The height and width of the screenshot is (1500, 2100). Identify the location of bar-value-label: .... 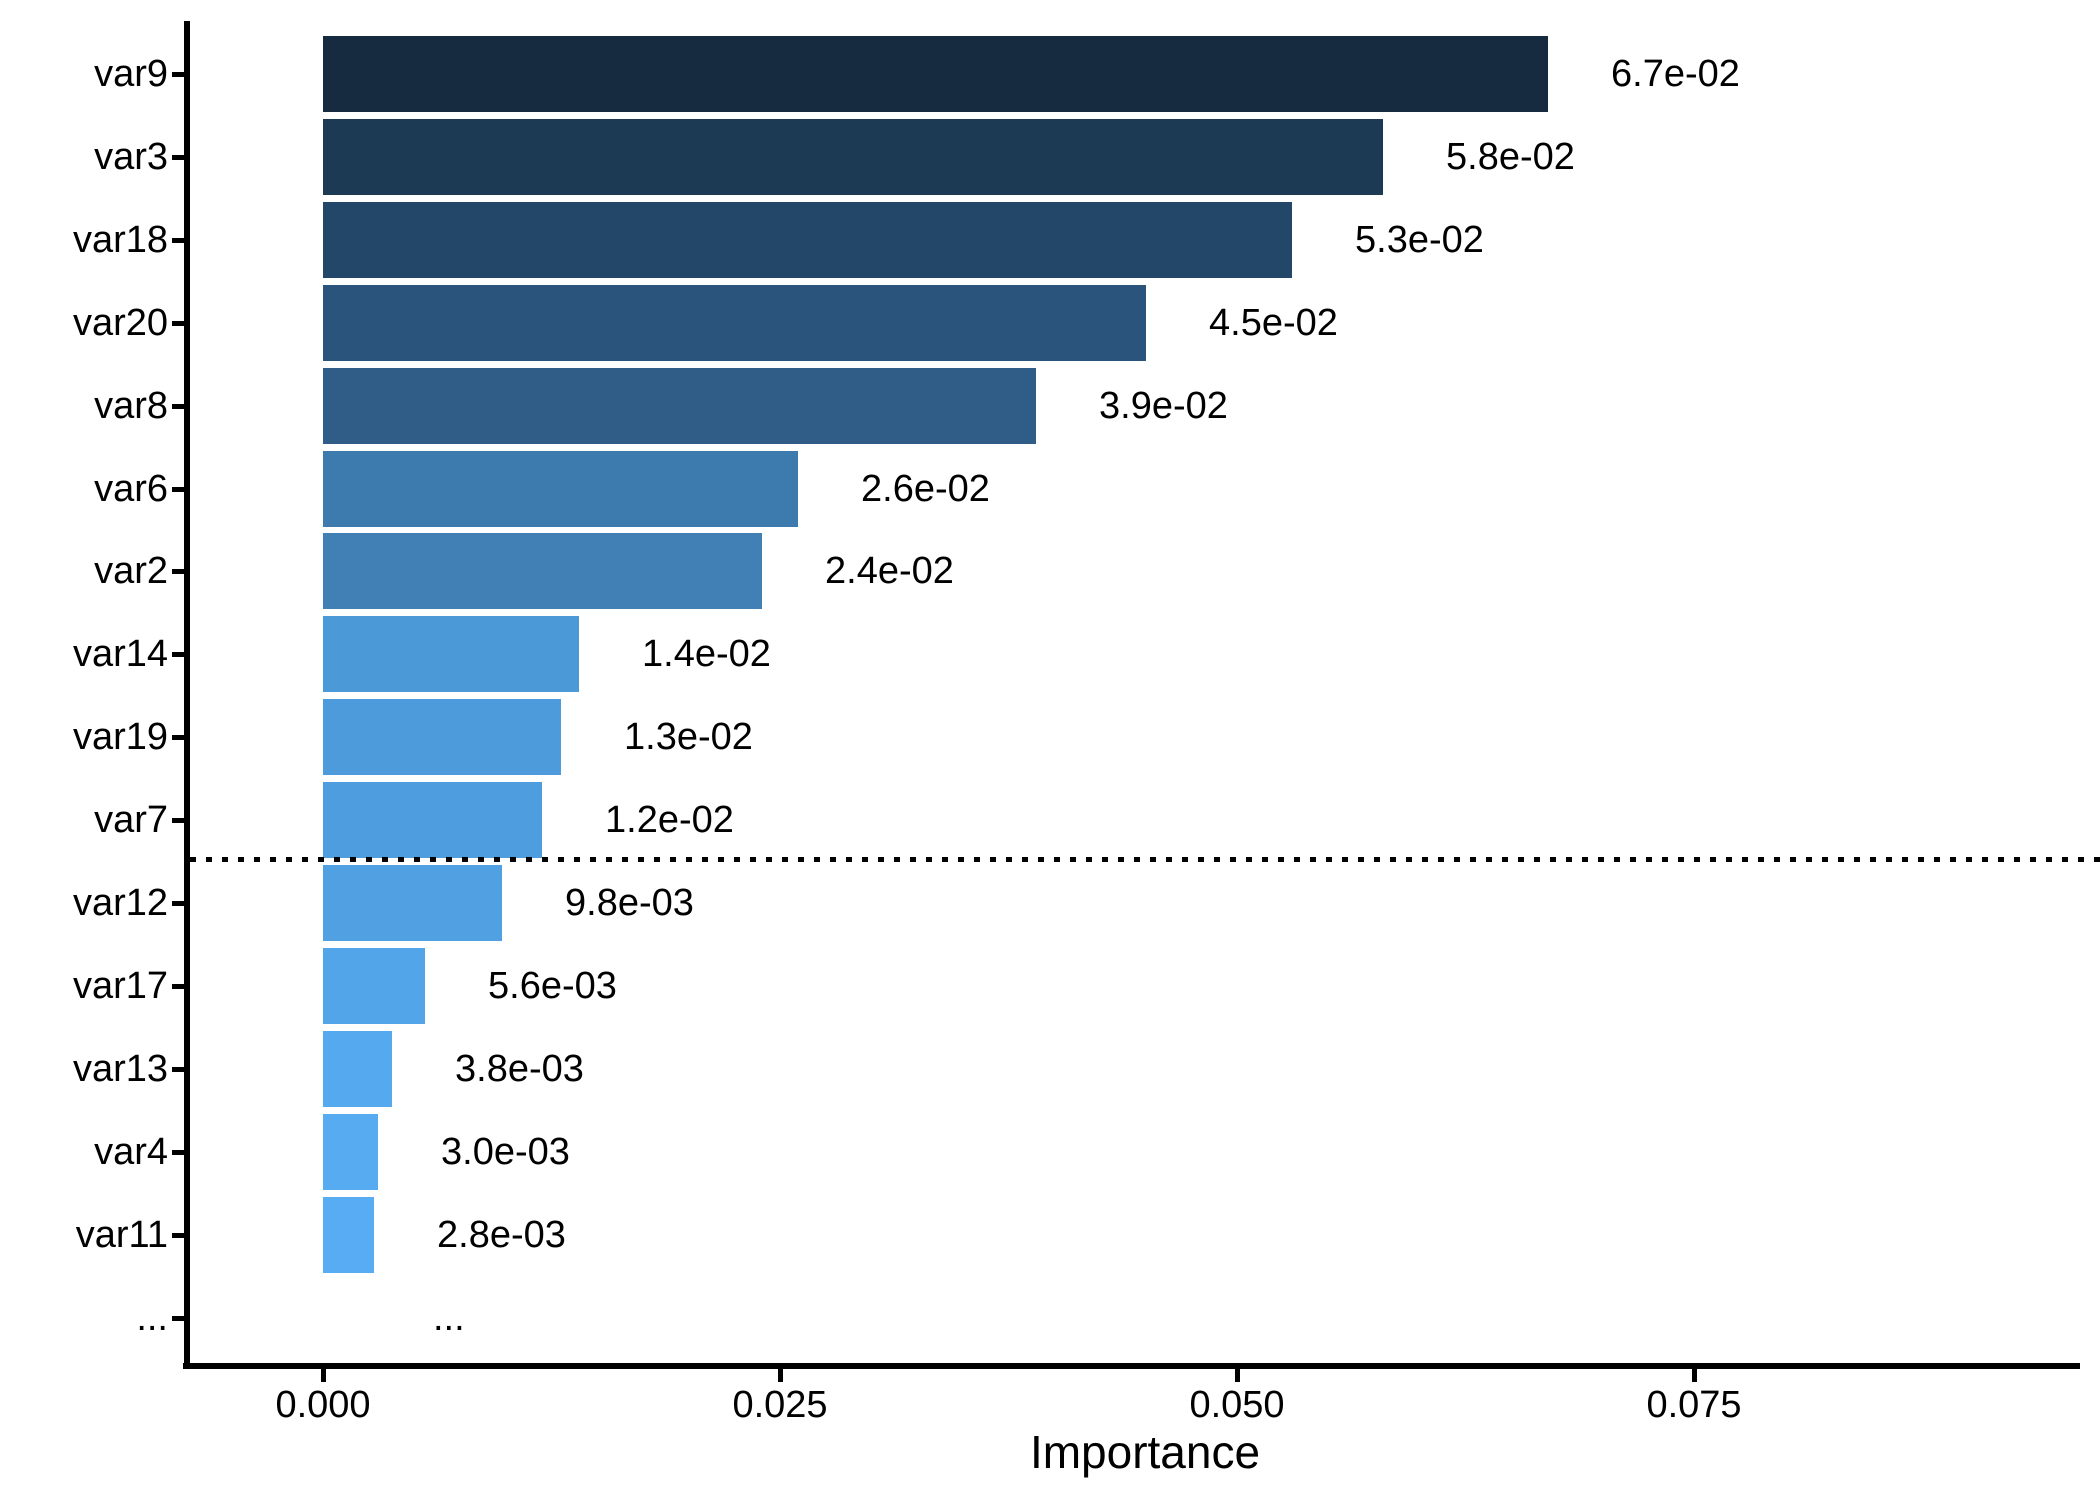
(449, 1317).